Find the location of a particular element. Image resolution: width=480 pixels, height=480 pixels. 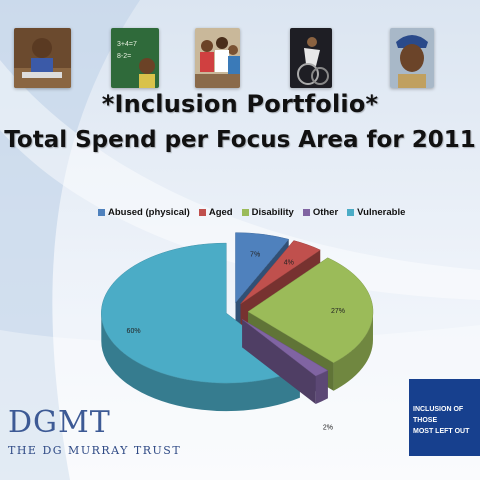

data-label: 27% is located at coordinates (338, 311).